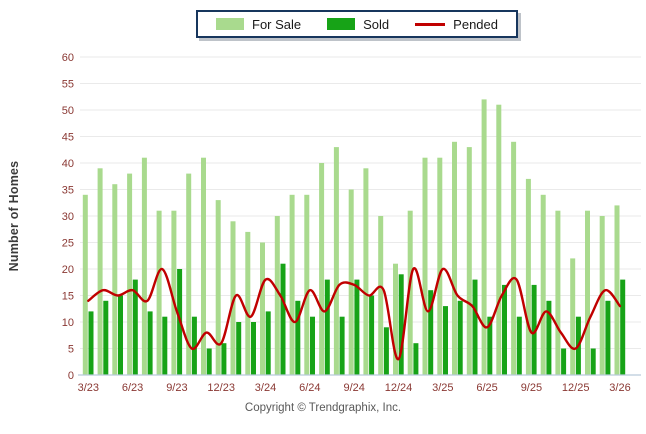 The width and height of the screenshot is (646, 434). I want to click on y-tick-label: 45, so click(68, 138).